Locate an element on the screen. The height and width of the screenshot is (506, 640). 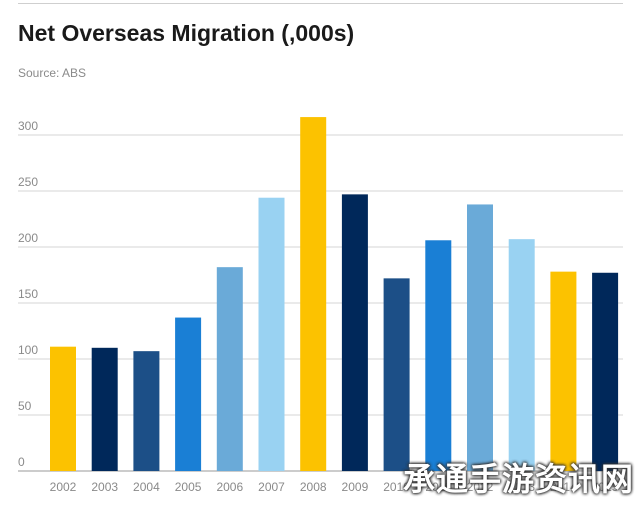
x-tick-label: 2012 is located at coordinates (480, 487).